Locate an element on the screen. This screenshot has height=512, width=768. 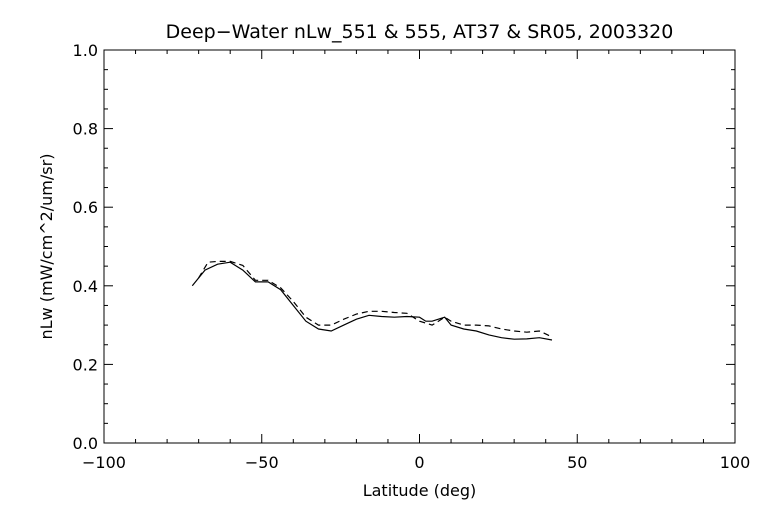
y-tick-label: 0.4 is located at coordinates (85, 286).